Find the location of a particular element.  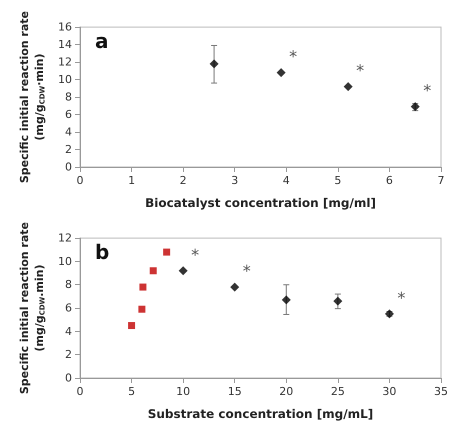

x-axis-title: Biocatalyst concentration [mg/ml] is located at coordinates (260, 203).